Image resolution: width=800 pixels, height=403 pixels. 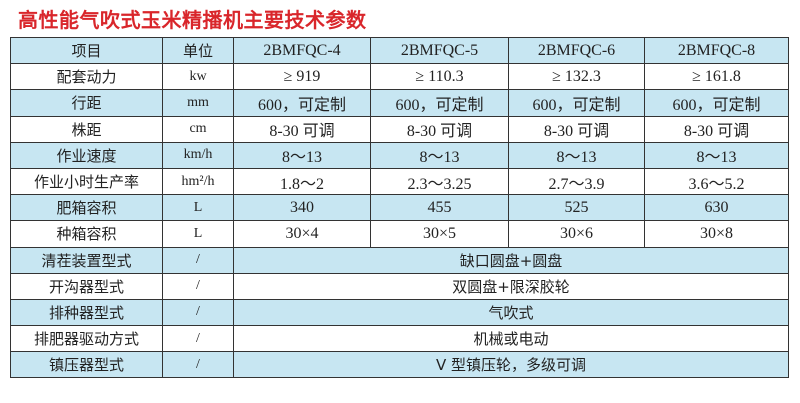 What do you see at coordinates (86, 312) in the screenshot?
I see `row-label: 排种器型式` at bounding box center [86, 312].